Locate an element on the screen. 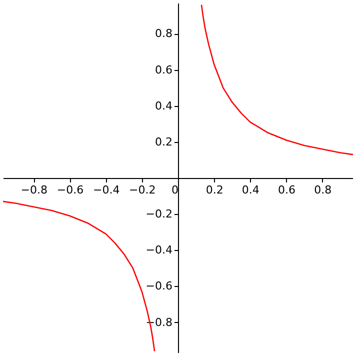 Image resolution: width=355 pixels, height=355 pixels. x-tick-label: −0.6 is located at coordinates (70, 190).